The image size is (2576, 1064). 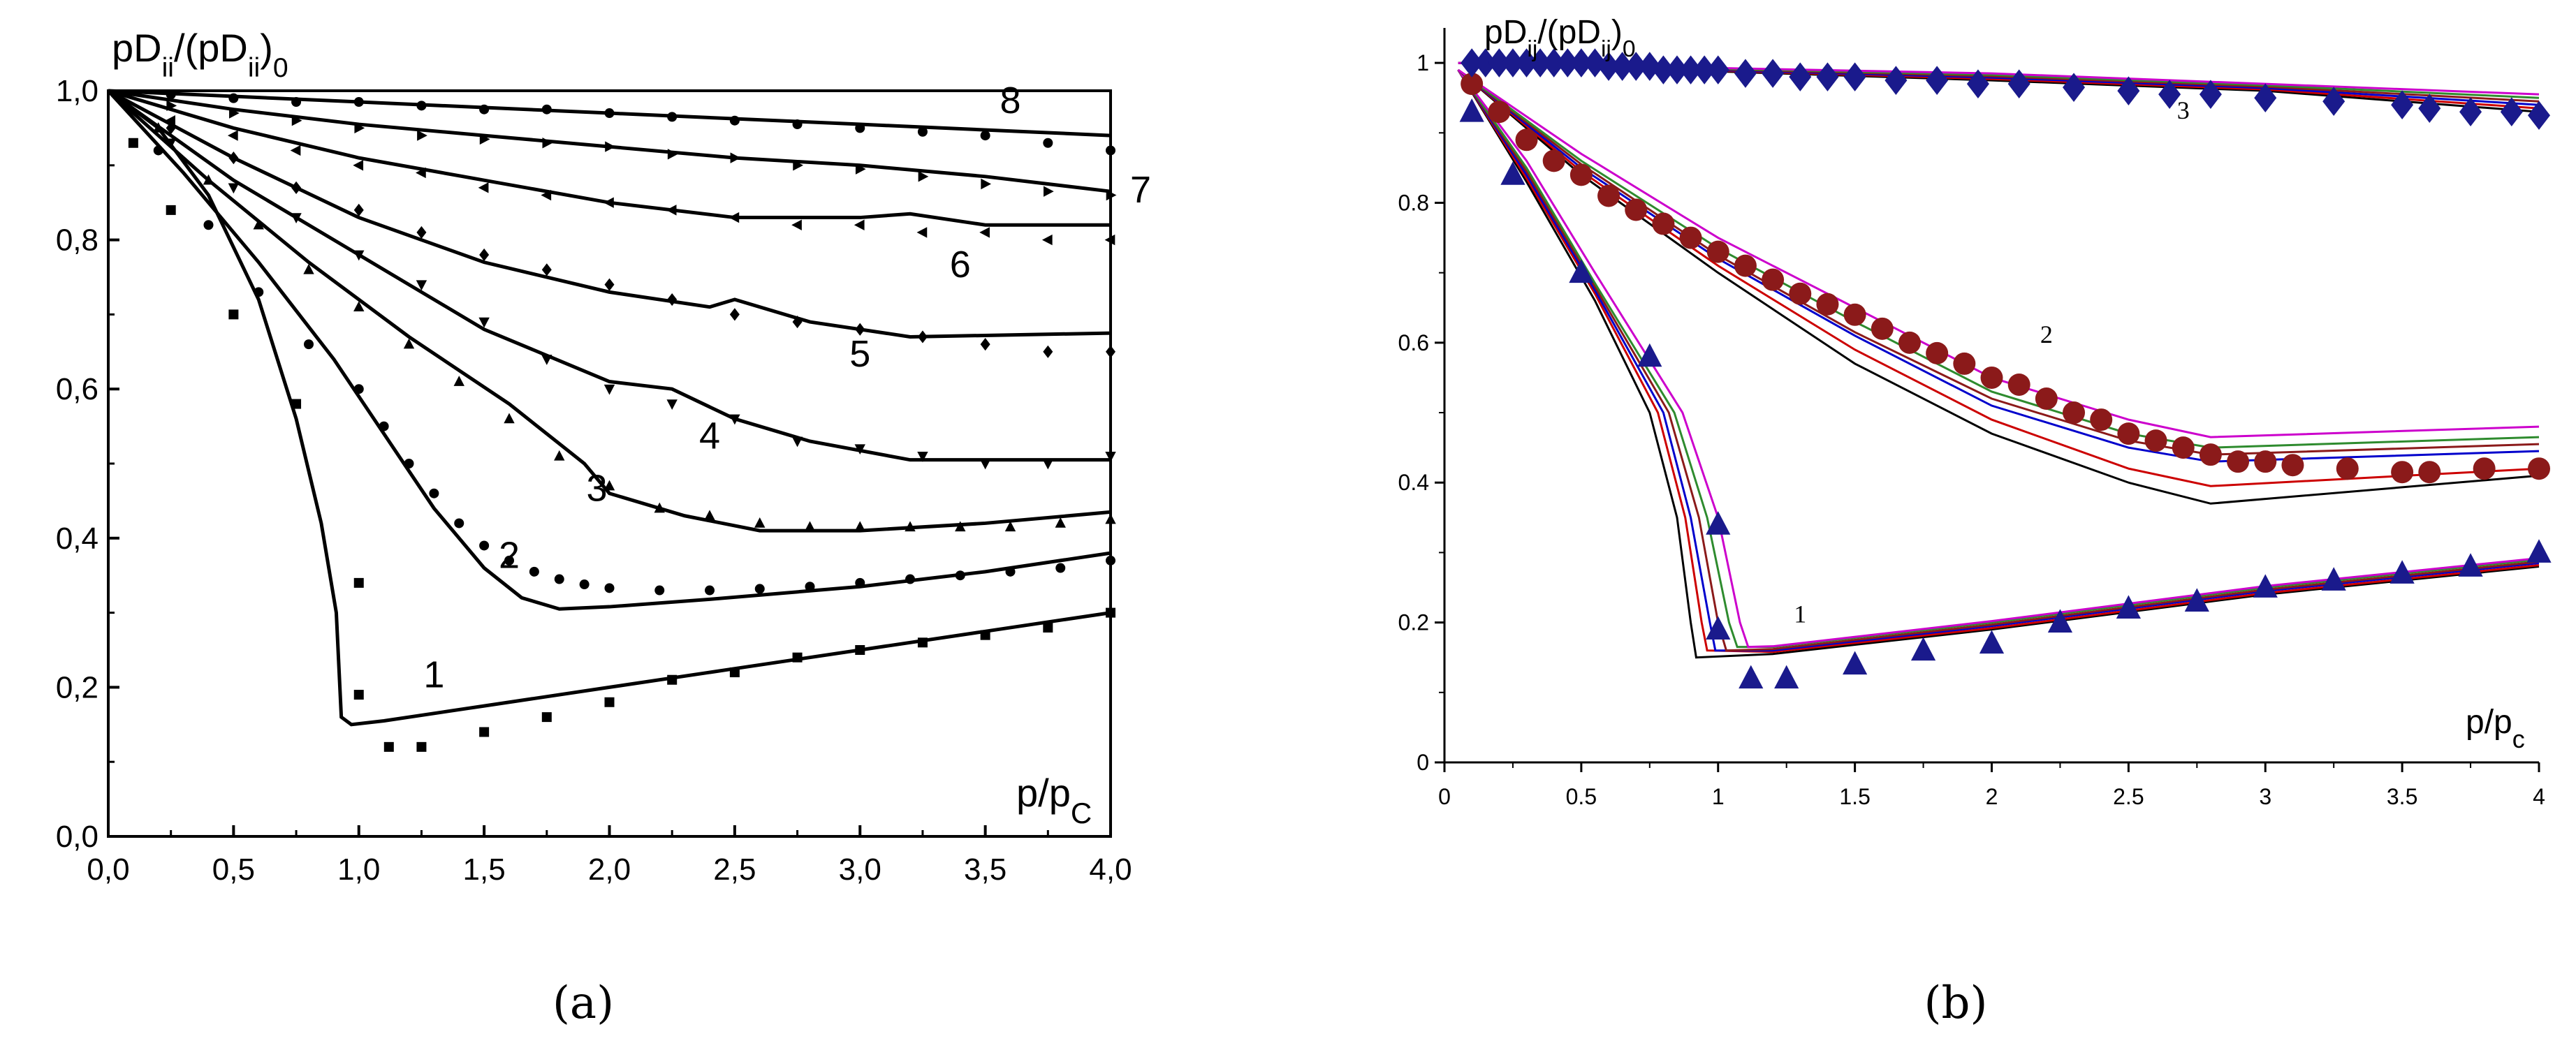 What do you see at coordinates (734, 869) in the screenshot?
I see `x-tick-label: 2,5` at bounding box center [734, 869].